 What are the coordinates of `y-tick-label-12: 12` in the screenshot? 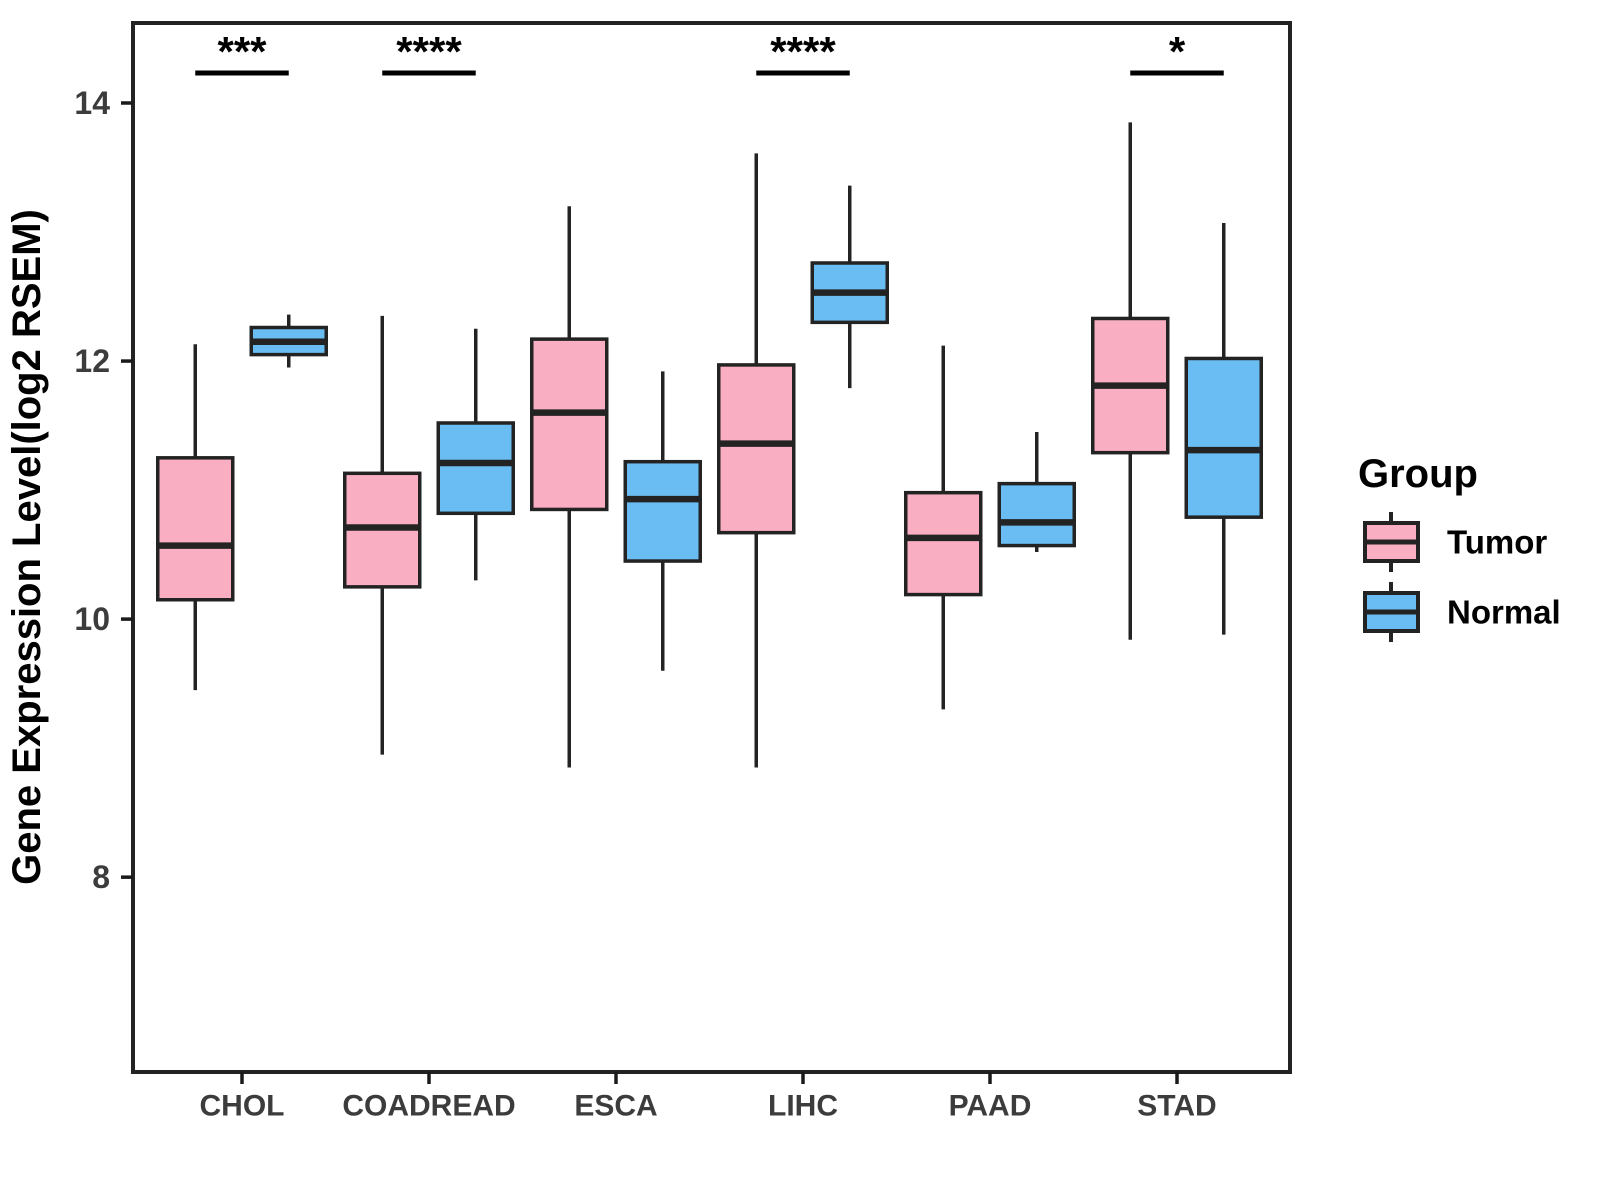 It's located at (92, 361).